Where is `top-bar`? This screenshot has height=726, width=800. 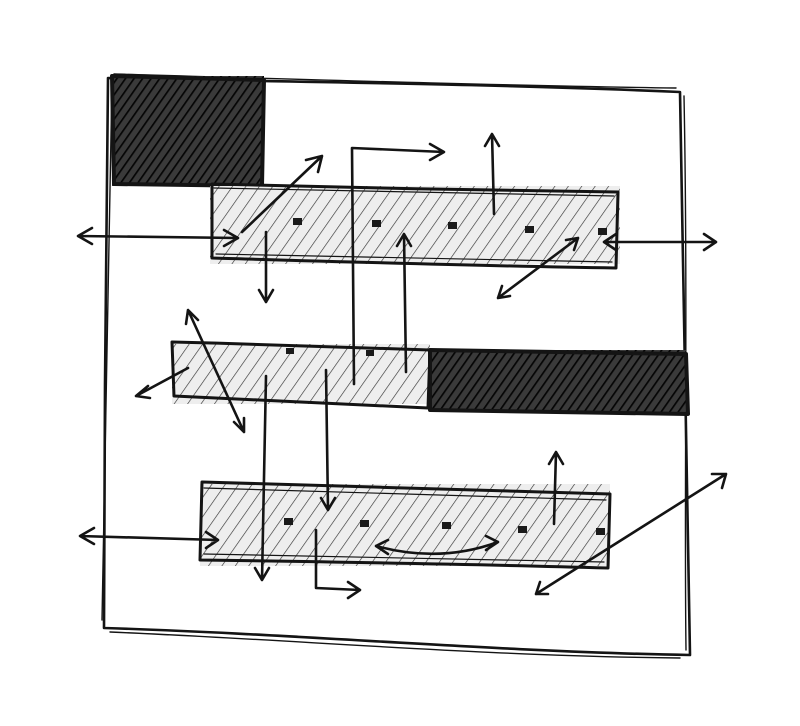 top-bar is located at coordinates (415, 226).